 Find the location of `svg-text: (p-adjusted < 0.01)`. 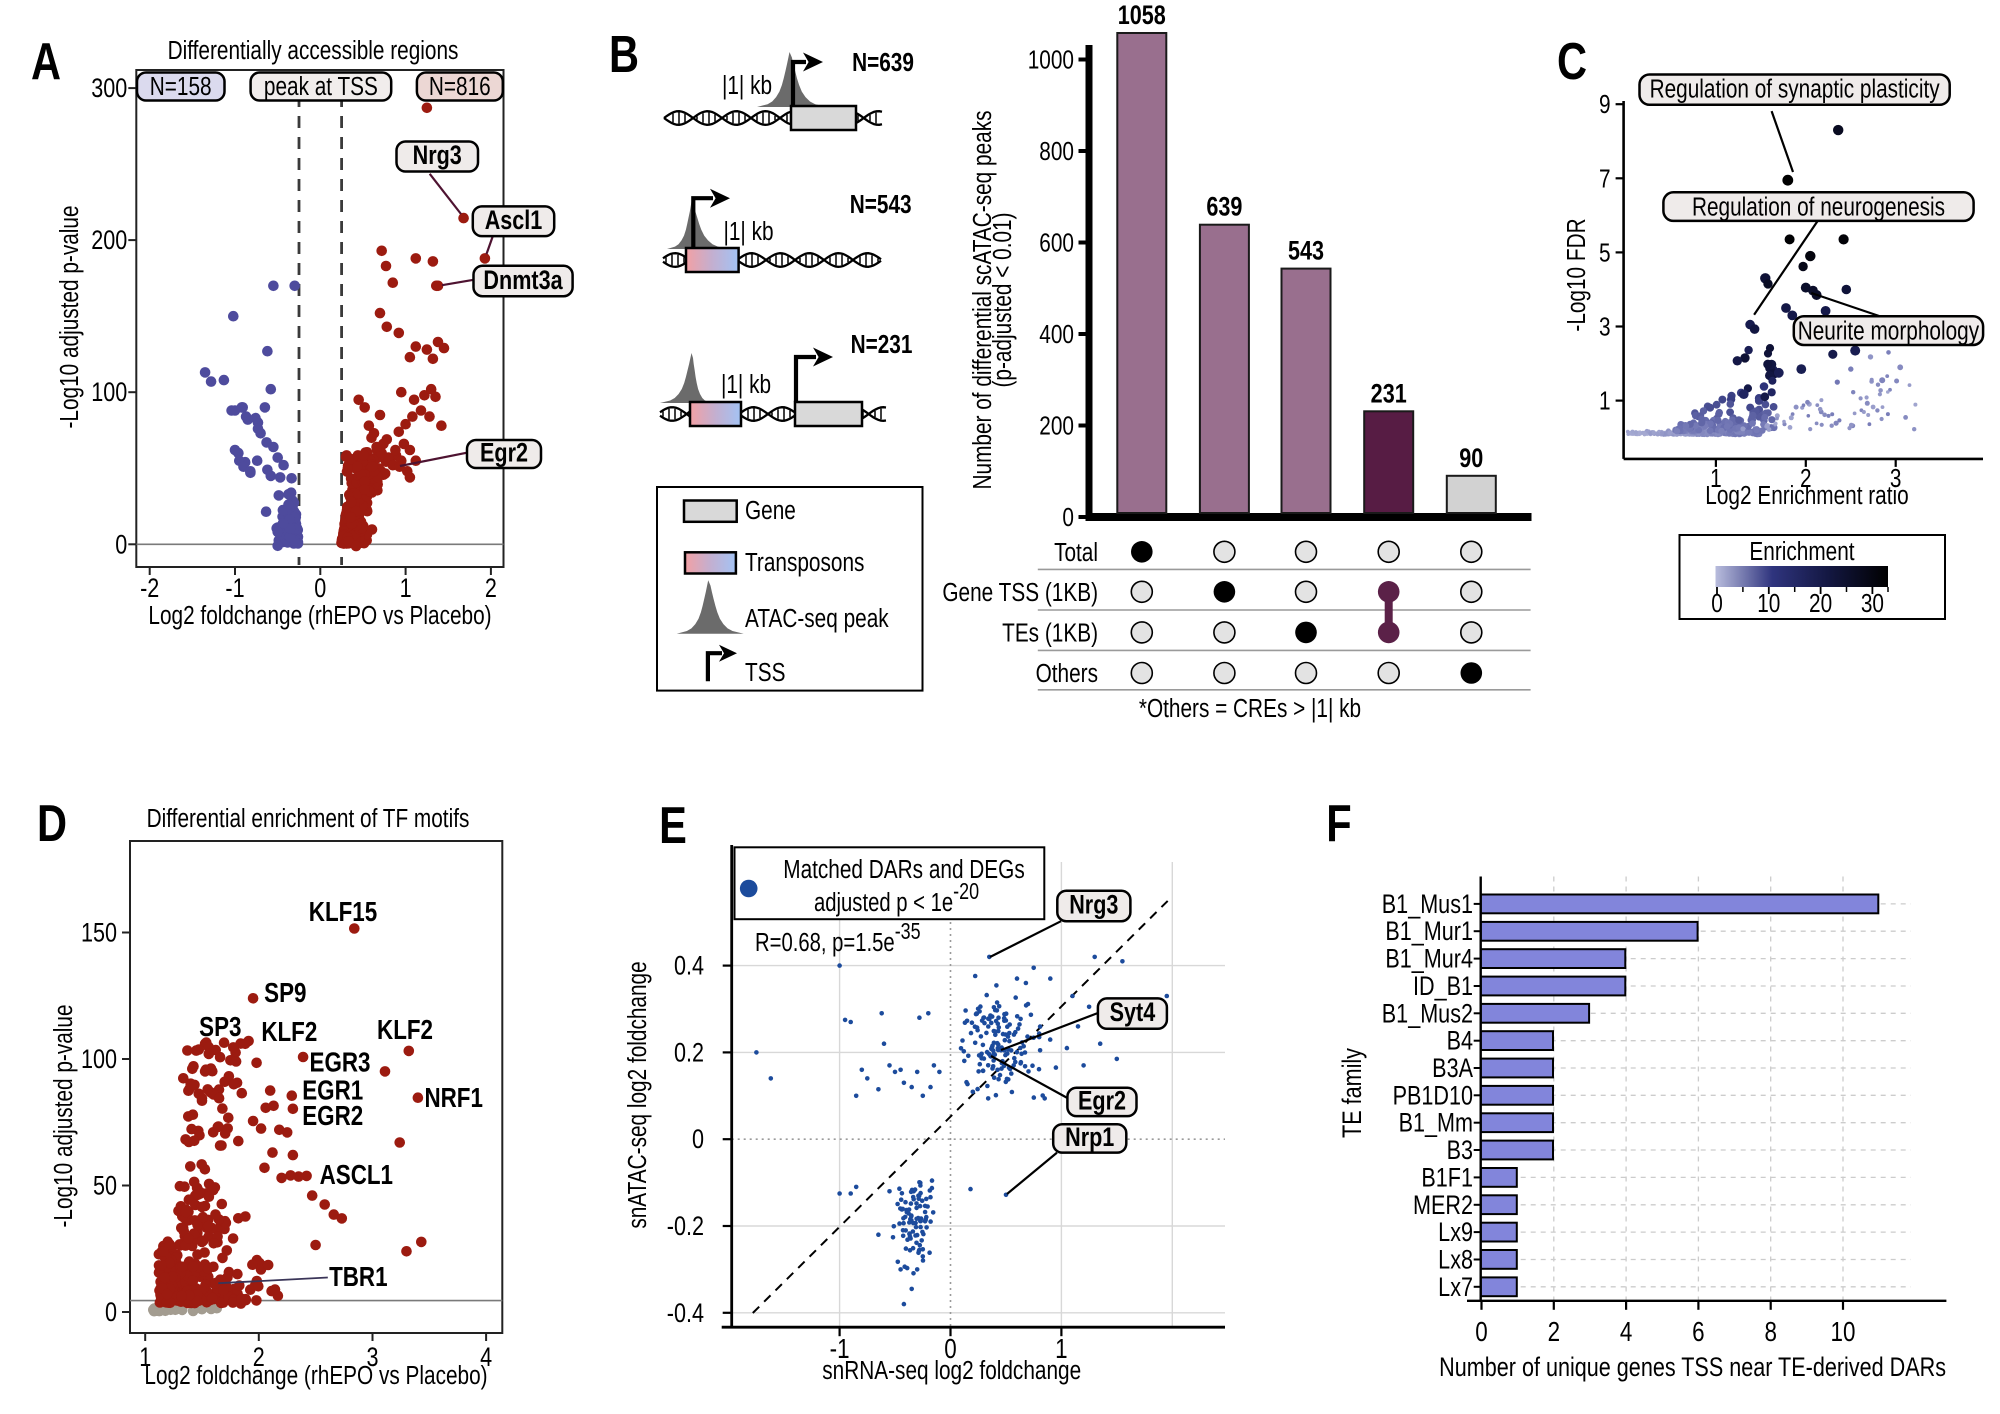

svg-text: (p-adjusted < 0.01) is located at coordinates (1002, 299).